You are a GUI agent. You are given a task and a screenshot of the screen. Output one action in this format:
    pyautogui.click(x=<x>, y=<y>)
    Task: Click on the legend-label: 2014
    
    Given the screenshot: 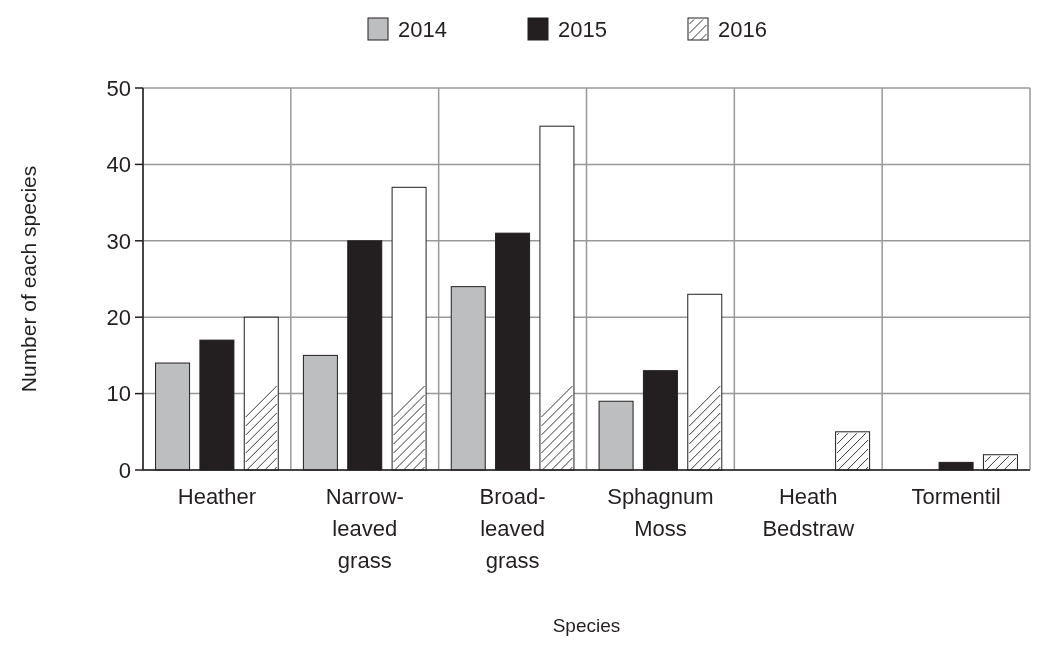 What is the action you would take?
    pyautogui.click(x=422, y=29)
    